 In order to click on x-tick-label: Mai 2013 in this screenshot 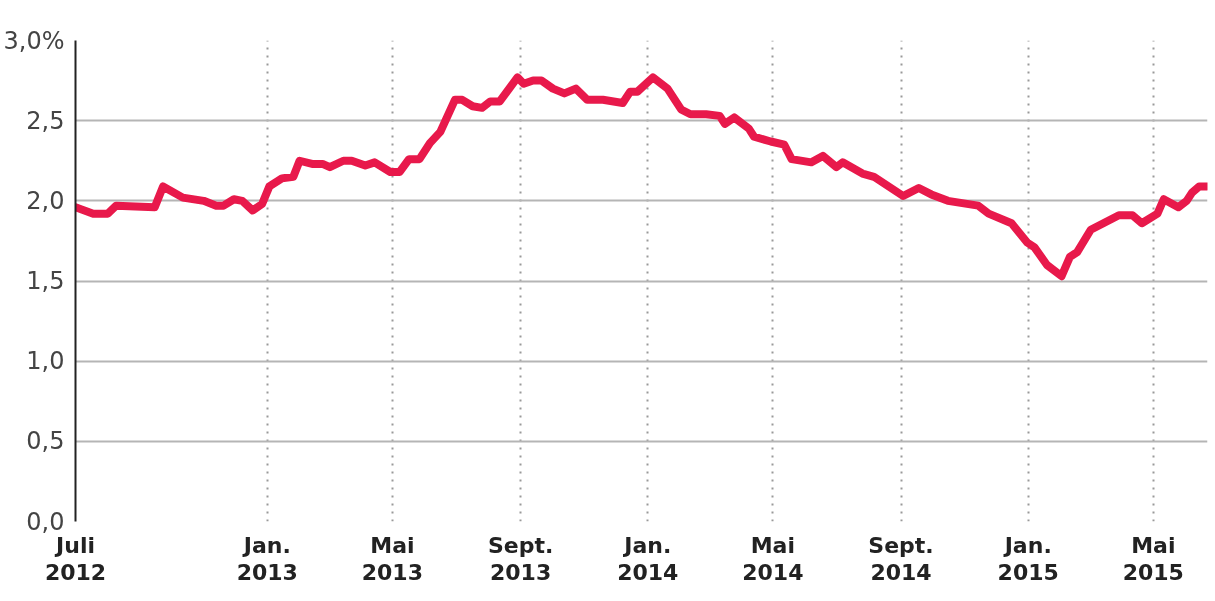, I will do `click(392, 558)`.